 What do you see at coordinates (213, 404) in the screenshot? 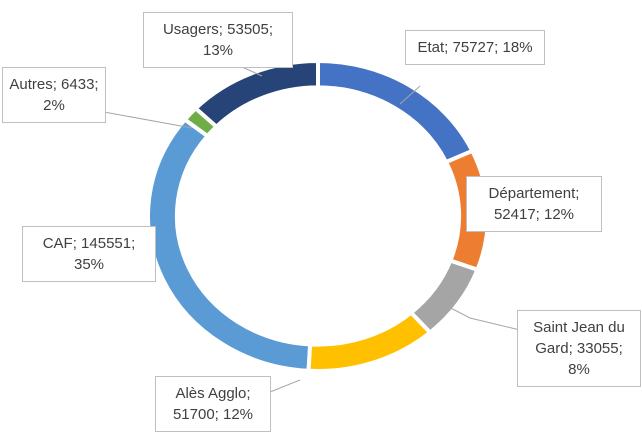
I see `data-label: Alès Agglo; 51700; 12%` at bounding box center [213, 404].